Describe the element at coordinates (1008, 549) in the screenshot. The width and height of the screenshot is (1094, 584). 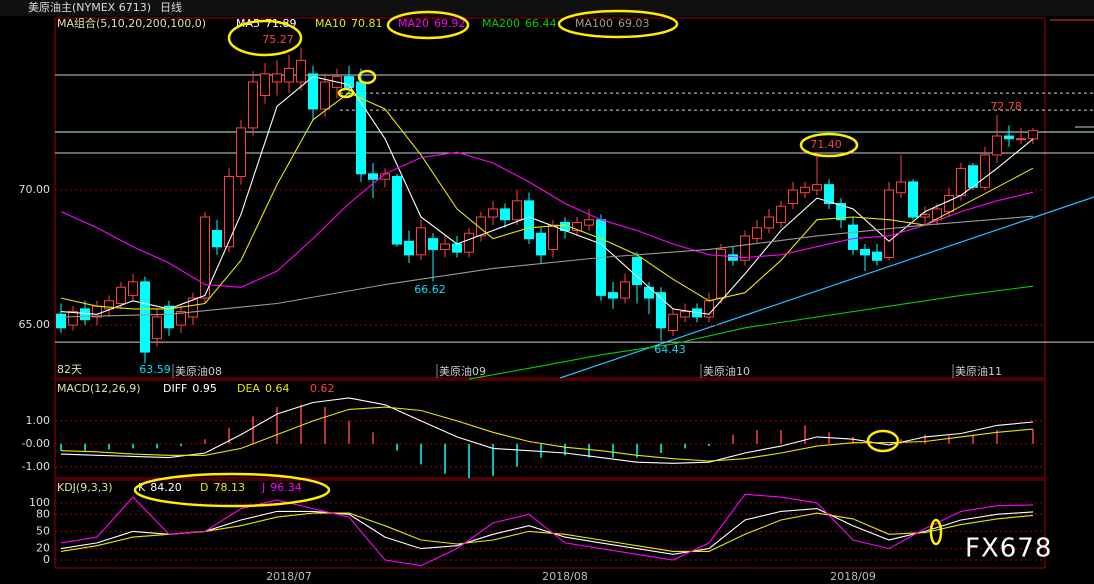
I see `watermark: FX678` at that location.